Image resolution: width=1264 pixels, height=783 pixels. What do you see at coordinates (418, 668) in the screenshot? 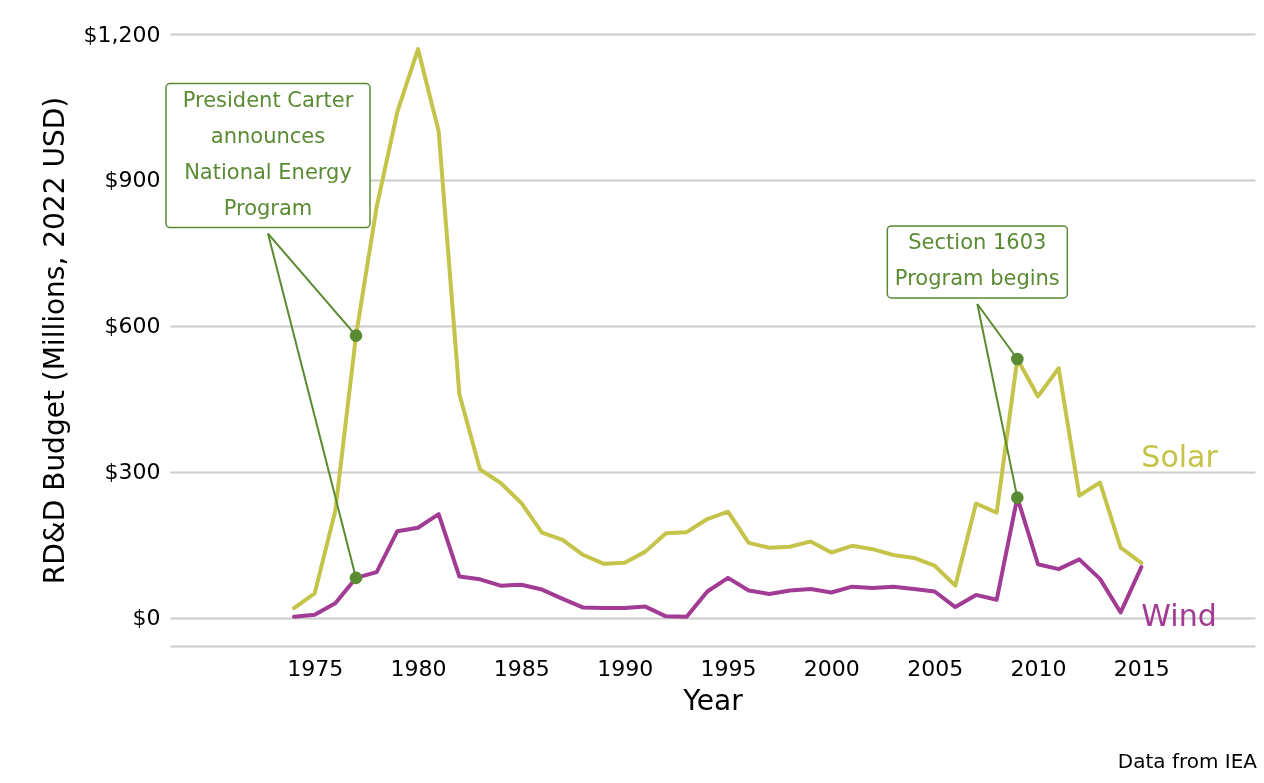
I see `x-tick-label: 1980` at bounding box center [418, 668].